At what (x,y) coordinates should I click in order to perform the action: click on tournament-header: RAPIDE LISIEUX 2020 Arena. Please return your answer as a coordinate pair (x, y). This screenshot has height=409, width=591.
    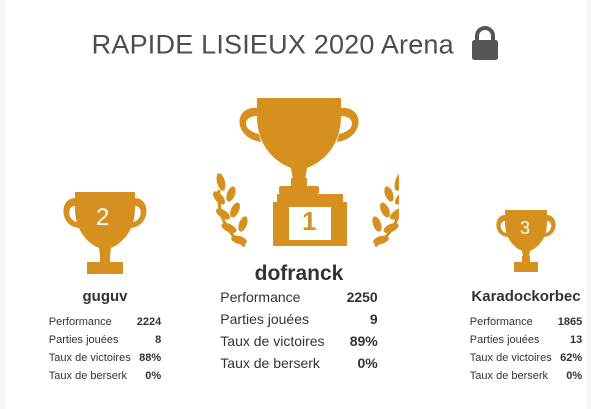
    Looking at the image, I should click on (296, 44).